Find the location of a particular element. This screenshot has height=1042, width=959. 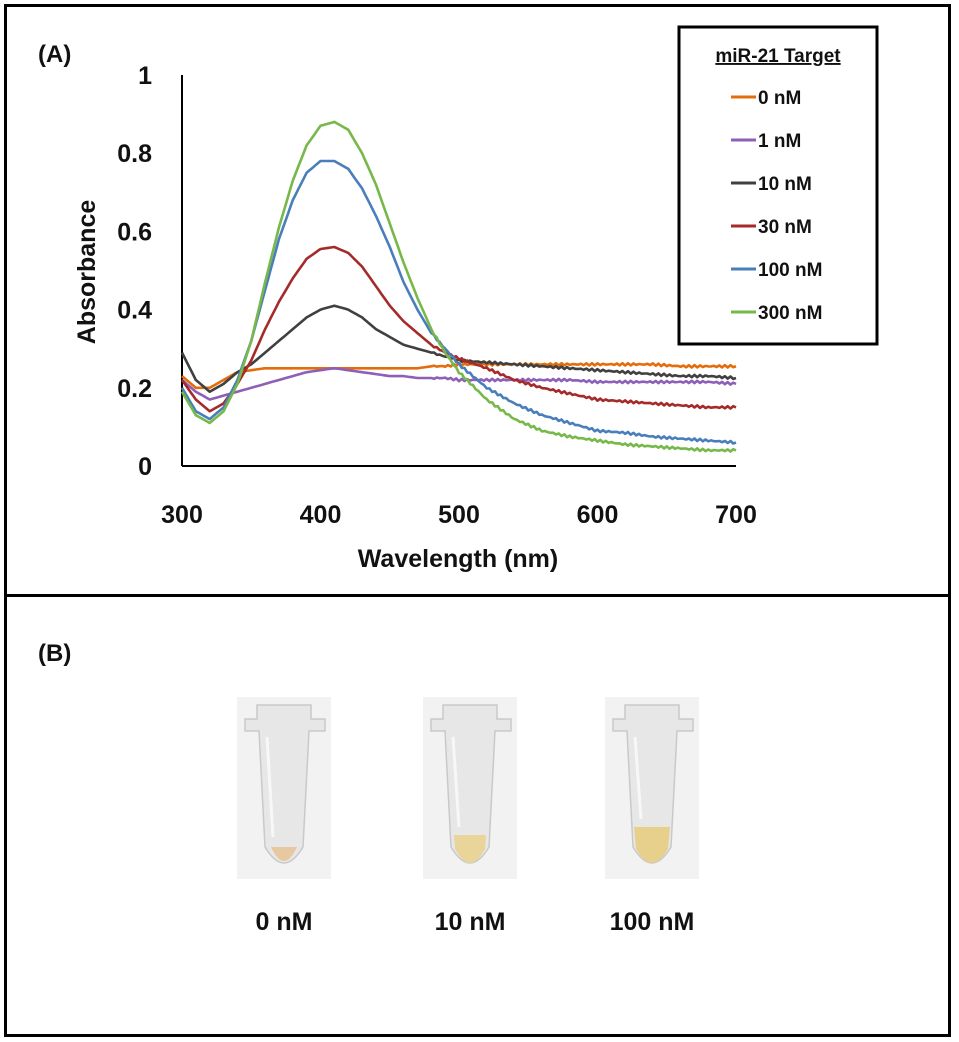

y-tick-label: 0.6 is located at coordinates (134, 232).